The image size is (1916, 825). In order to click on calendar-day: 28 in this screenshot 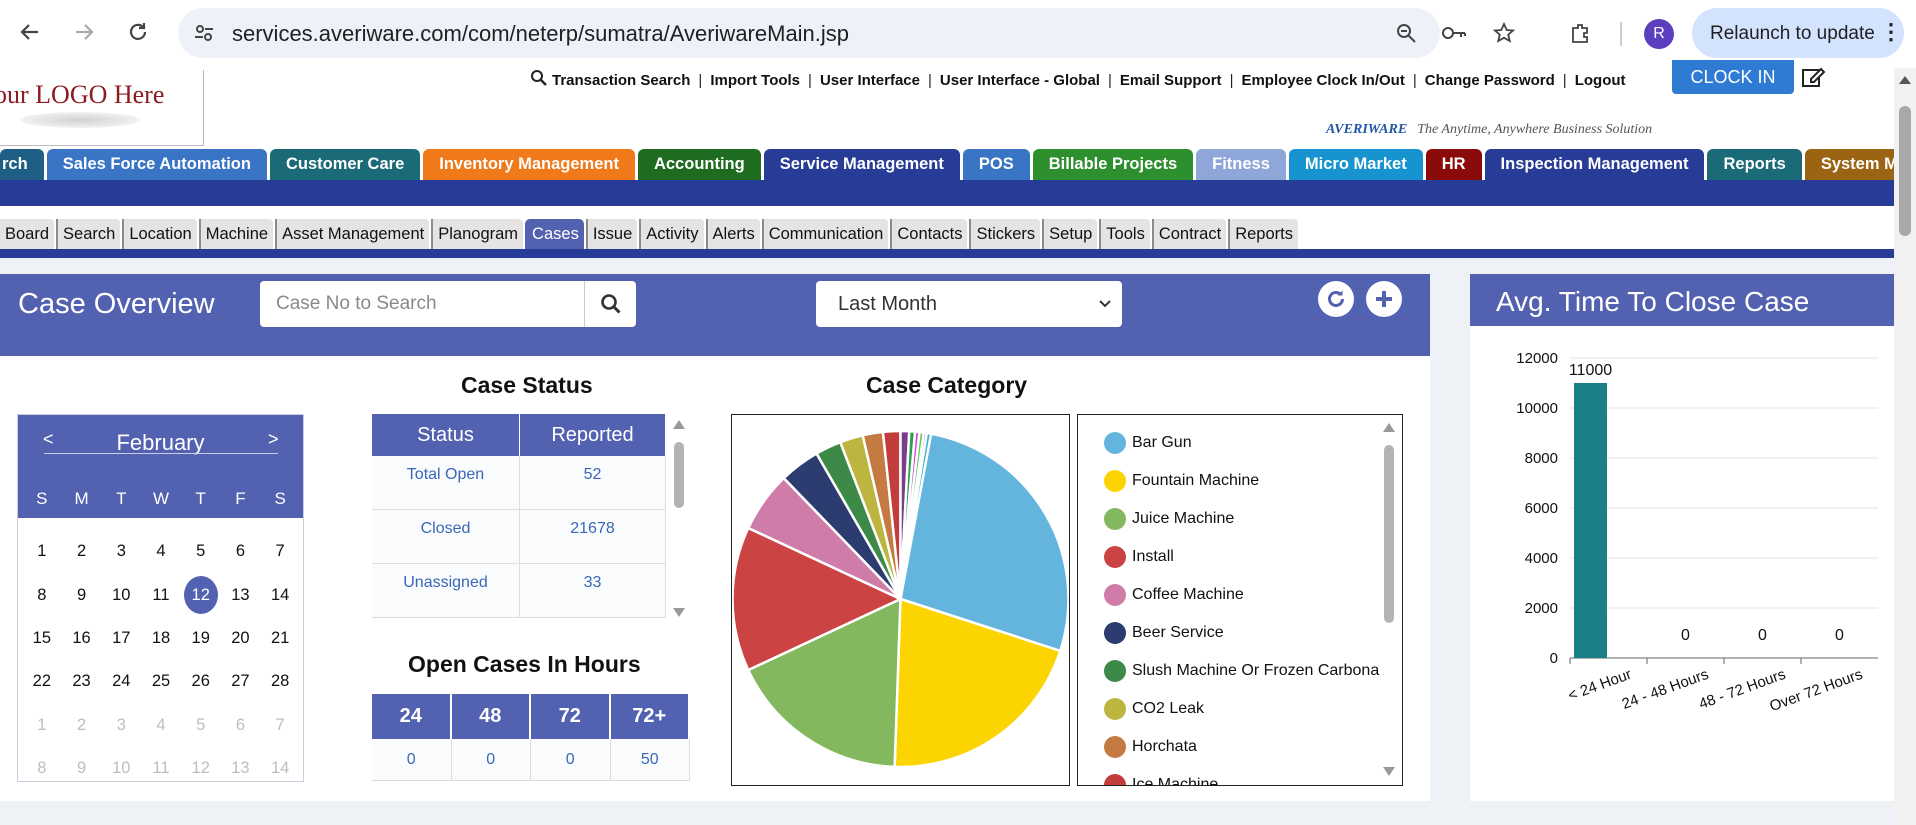, I will do `click(280, 681)`.